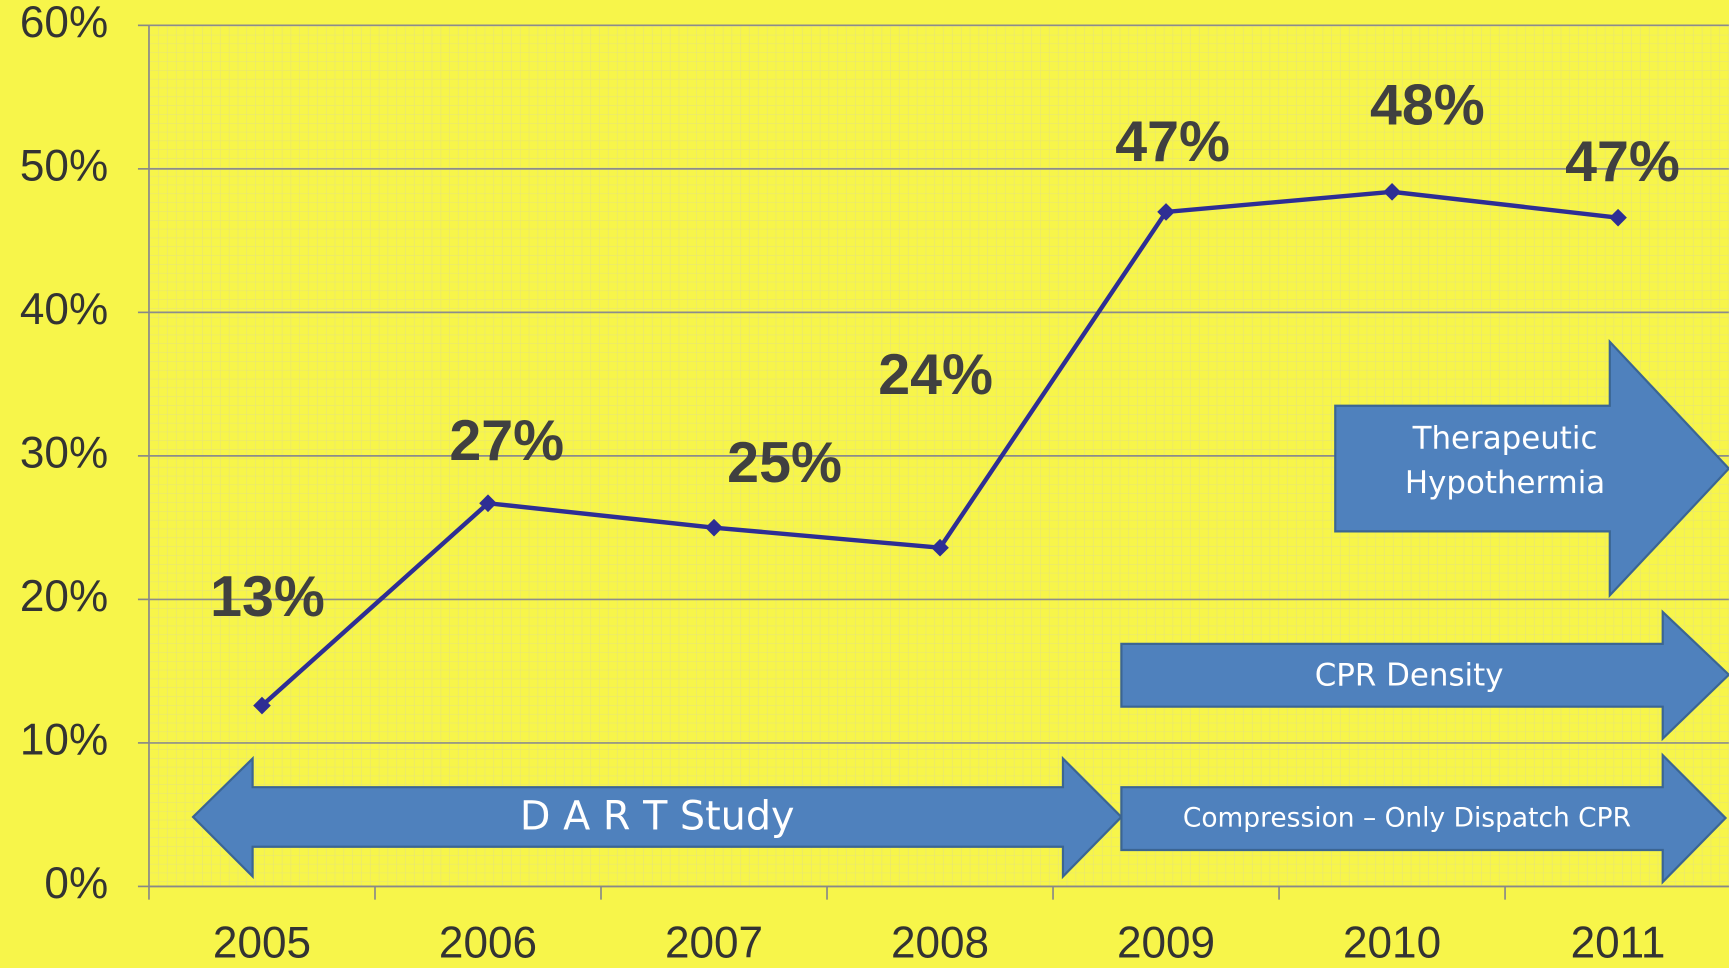 The image size is (1729, 968). Describe the element at coordinates (64, 453) in the screenshot. I see `y-tick-label: 30%` at that location.